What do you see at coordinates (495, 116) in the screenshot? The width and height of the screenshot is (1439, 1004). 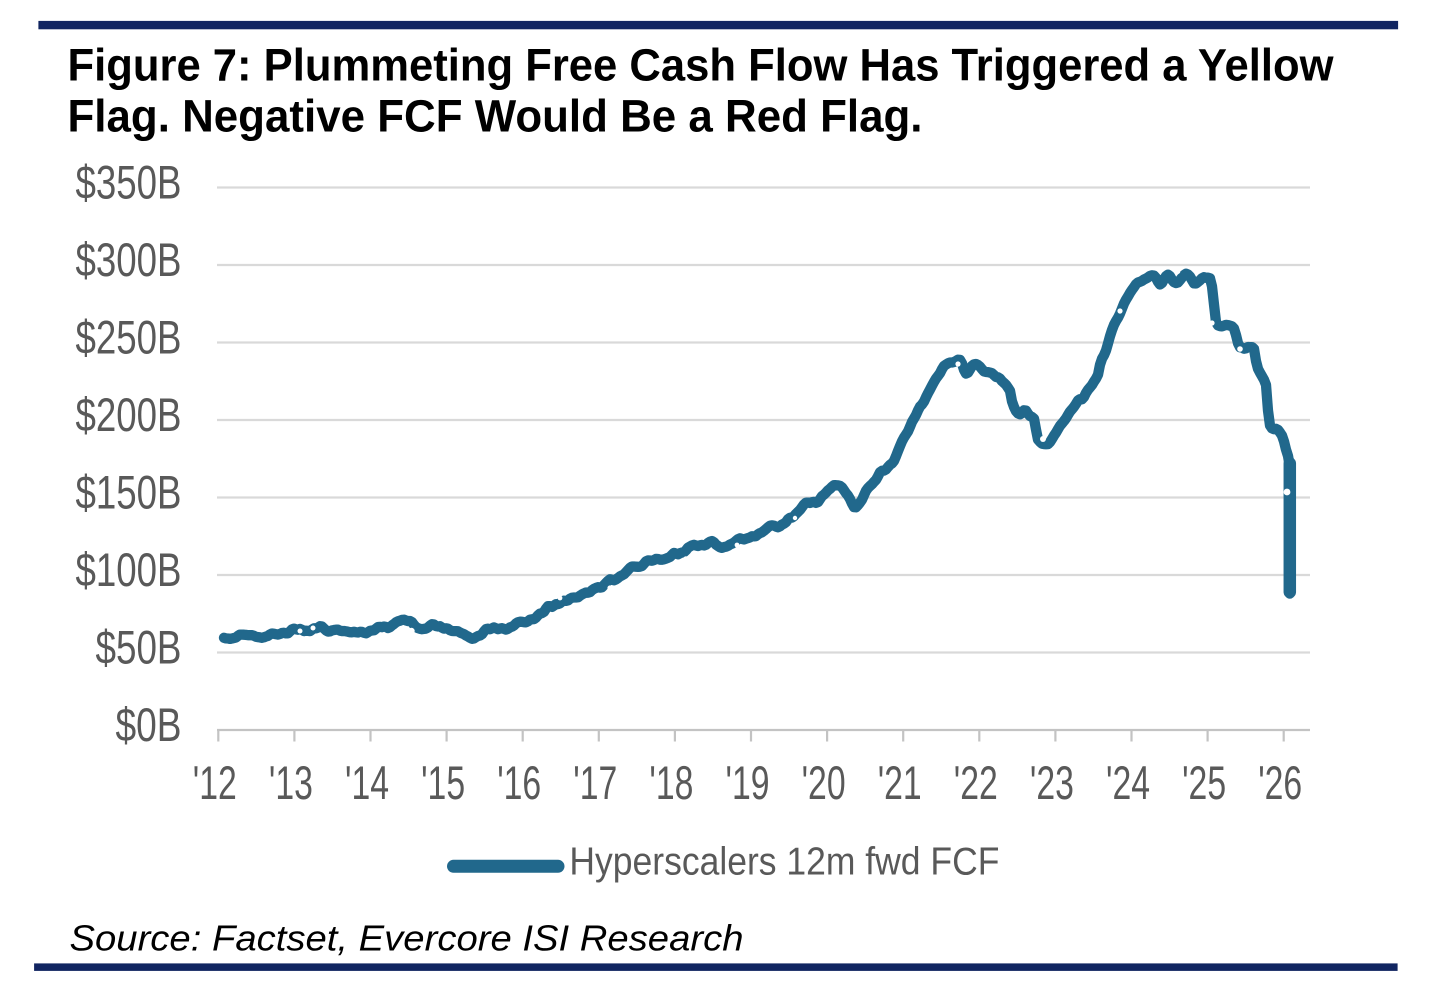 I see `svg-text:Flag. Negative FCF Would Be a: Flag. Negative FCF Would Be a Red Flag.` at bounding box center [495, 116].